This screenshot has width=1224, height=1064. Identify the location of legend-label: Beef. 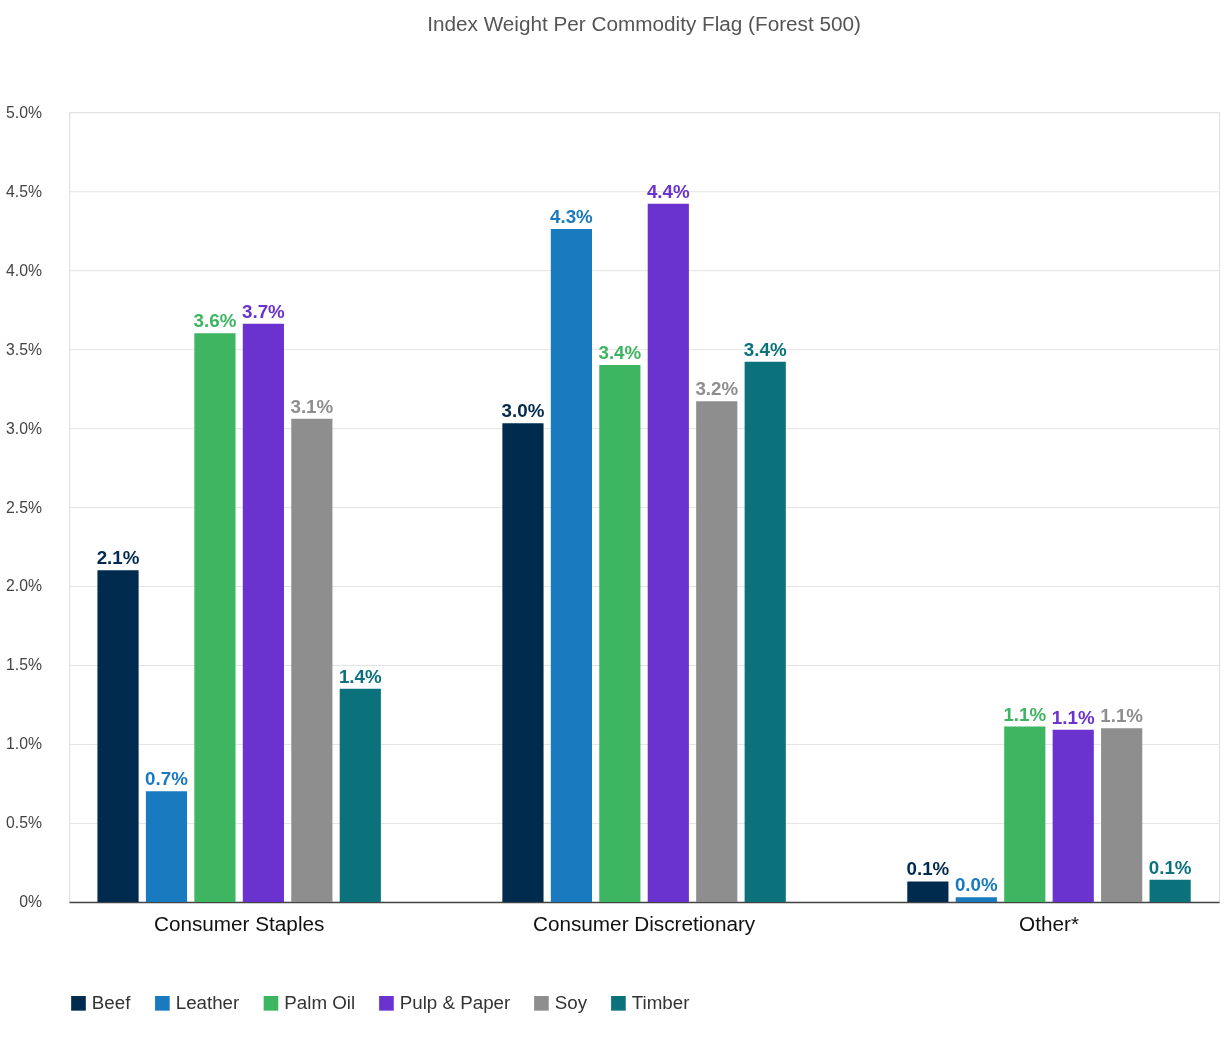
(111, 1003).